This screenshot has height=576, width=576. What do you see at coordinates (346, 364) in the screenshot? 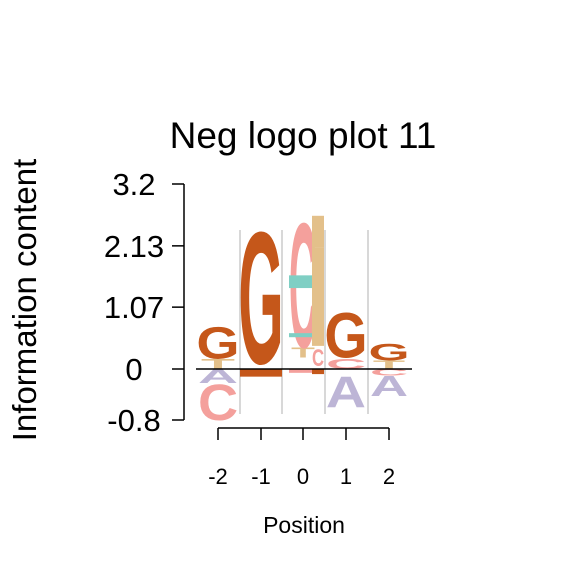
I see `logo-letter-c-pos4-0: C` at bounding box center [346, 364].